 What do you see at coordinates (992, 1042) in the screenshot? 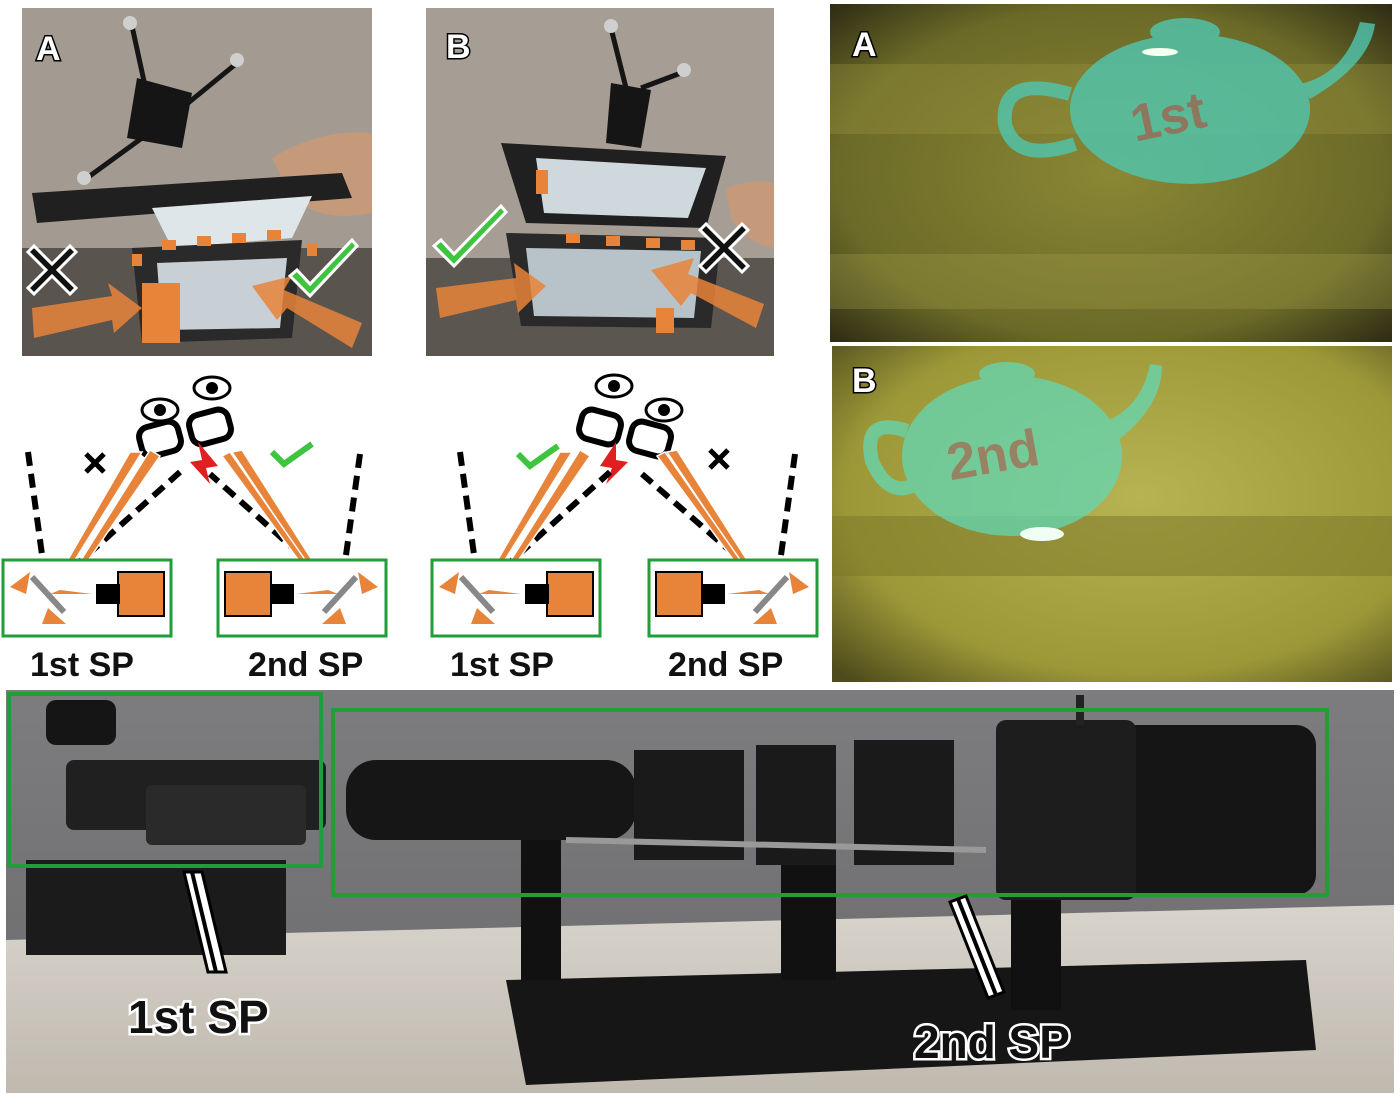
I see `bench-label-second: 2nd SP` at bounding box center [992, 1042].